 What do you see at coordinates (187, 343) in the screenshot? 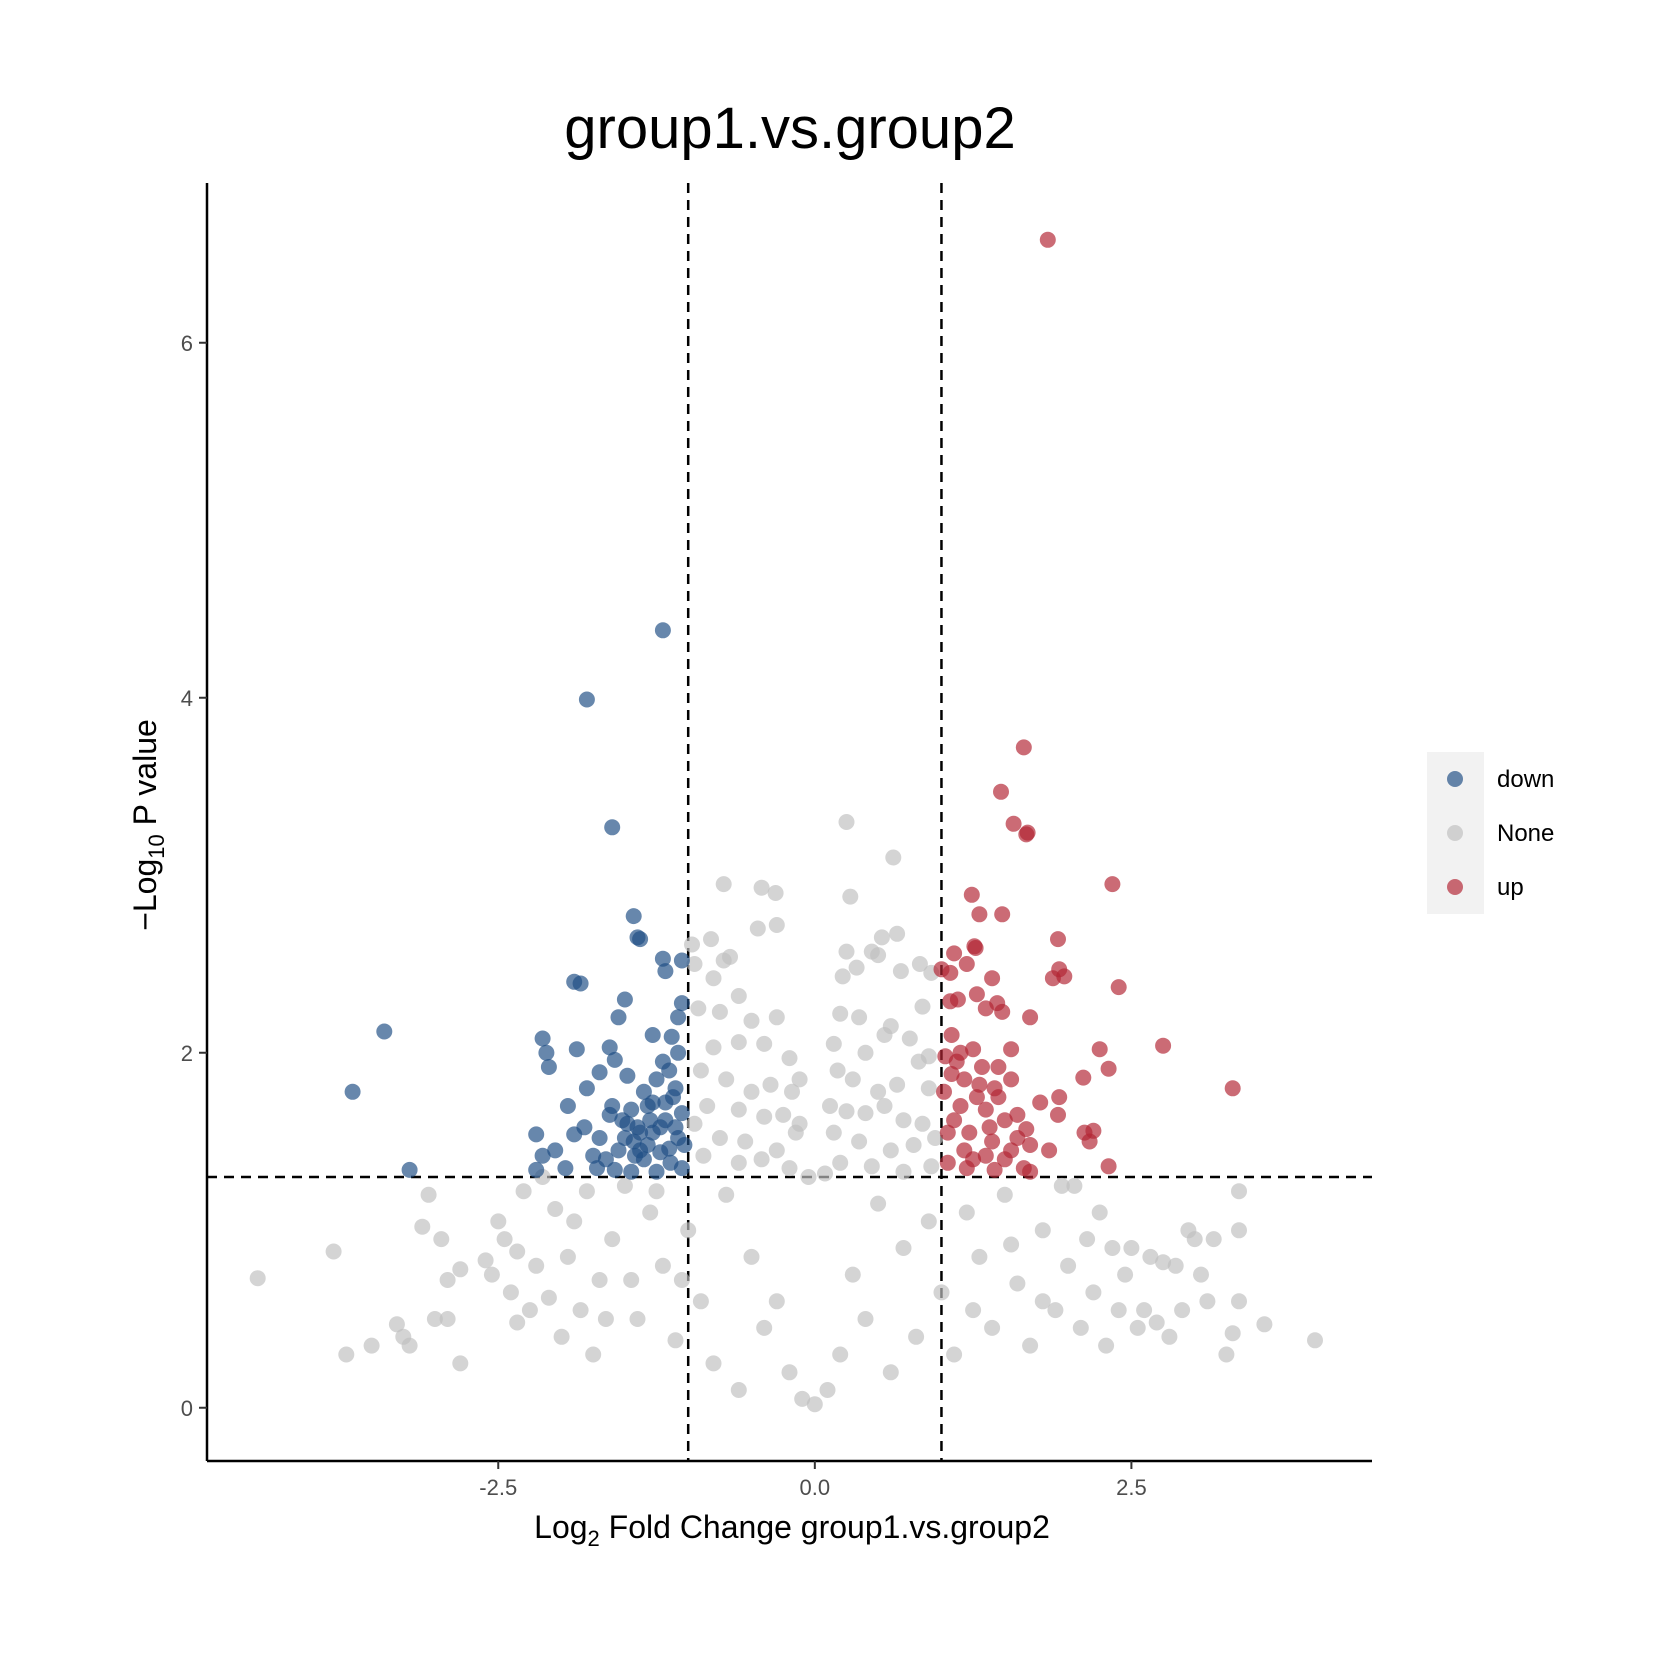
I see `y-tick-label: 6` at bounding box center [187, 343].